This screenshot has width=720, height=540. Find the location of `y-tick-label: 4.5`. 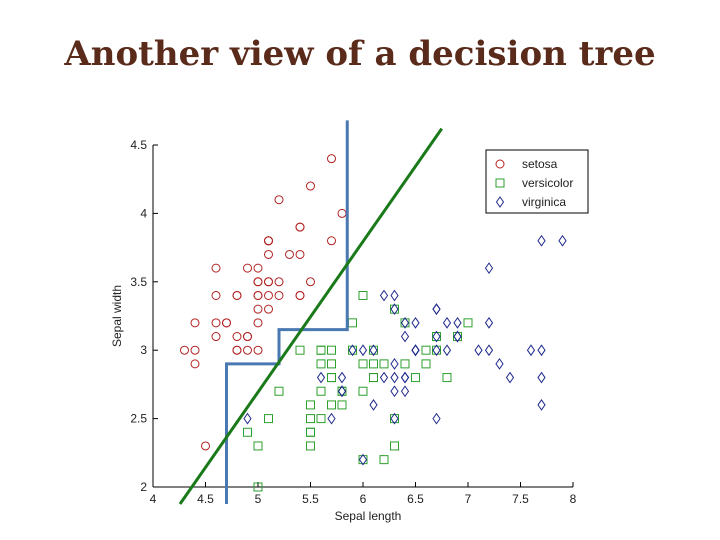

y-tick-label: 4.5 is located at coordinates (138, 145).